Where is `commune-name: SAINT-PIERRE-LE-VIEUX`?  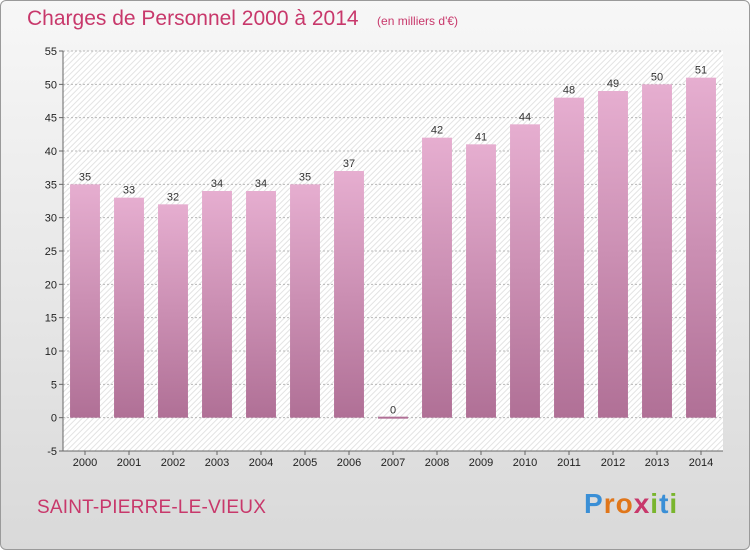
commune-name: SAINT-PIERRE-LE-VIEUX is located at coordinates (152, 507).